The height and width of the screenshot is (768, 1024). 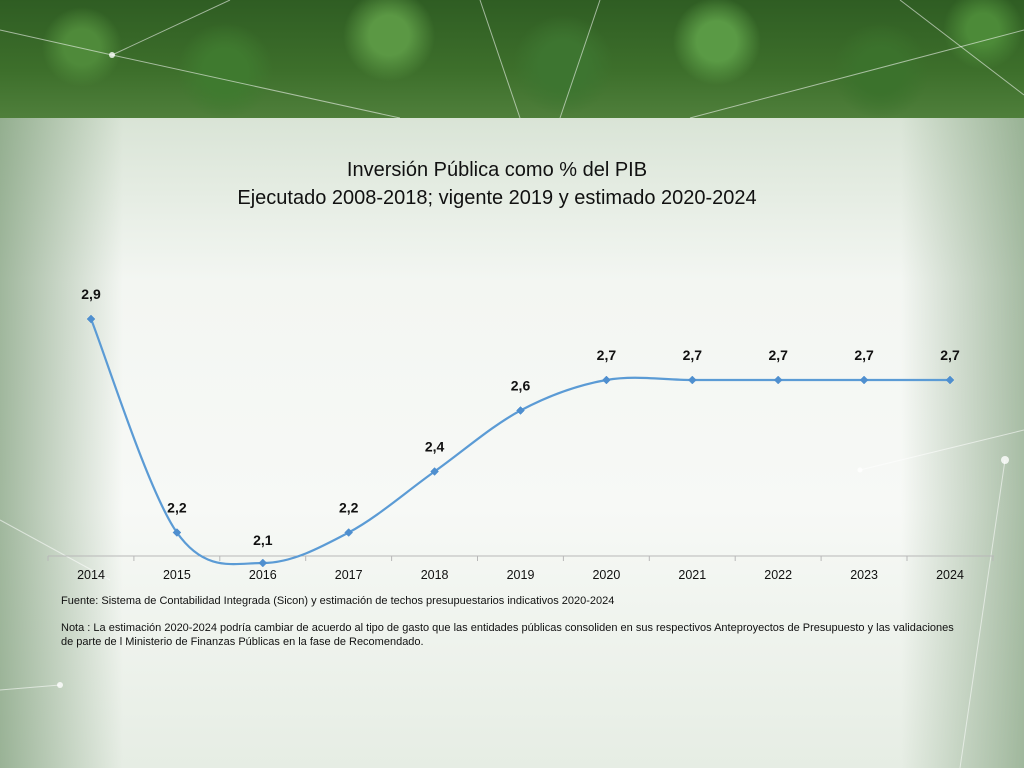 What do you see at coordinates (521, 386) in the screenshot?
I see `data-label: 2,6` at bounding box center [521, 386].